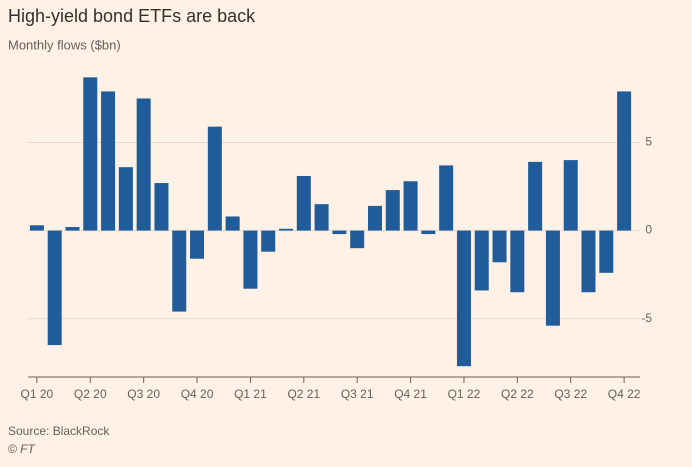 This screenshot has width=692, height=467. What do you see at coordinates (250, 394) in the screenshot?
I see `x-tick-label: Q1 21` at bounding box center [250, 394].